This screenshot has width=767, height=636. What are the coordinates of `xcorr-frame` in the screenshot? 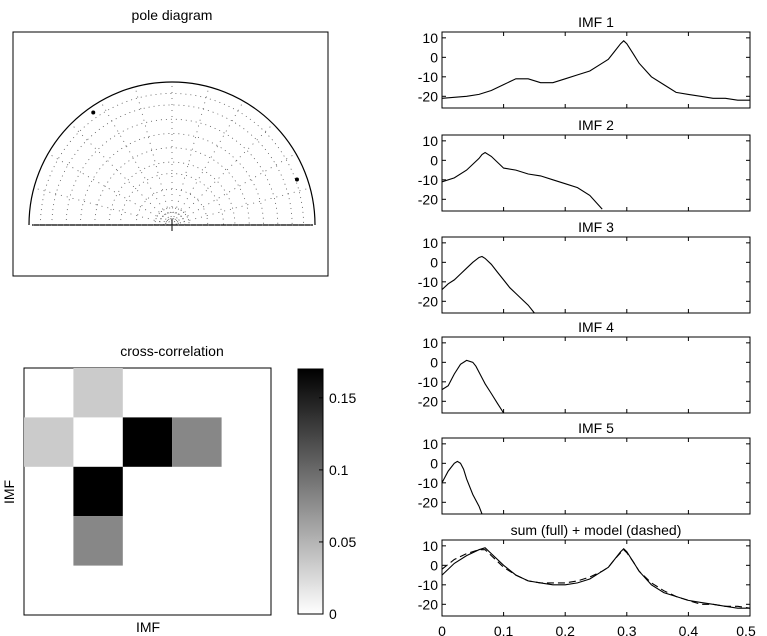 It's located at (147, 491).